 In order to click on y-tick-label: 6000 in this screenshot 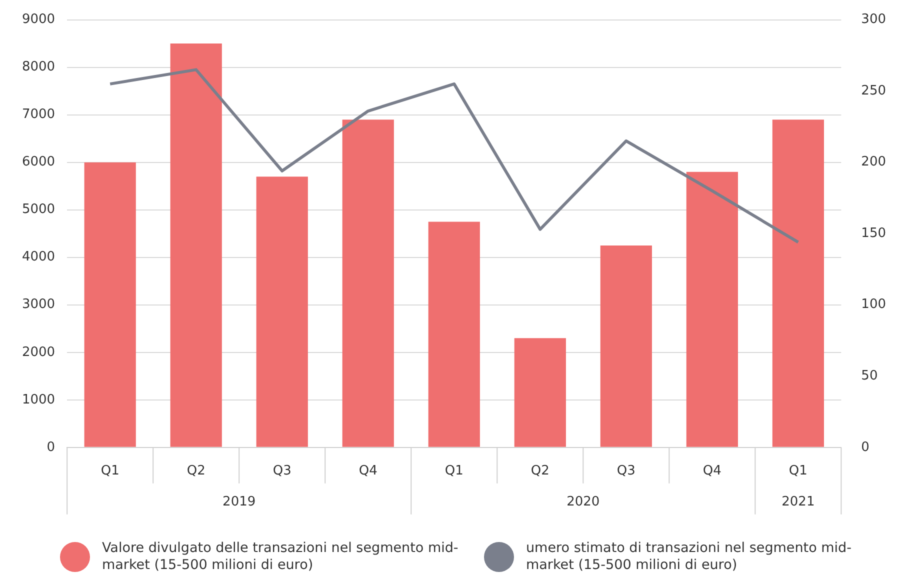, I will do `click(39, 162)`.